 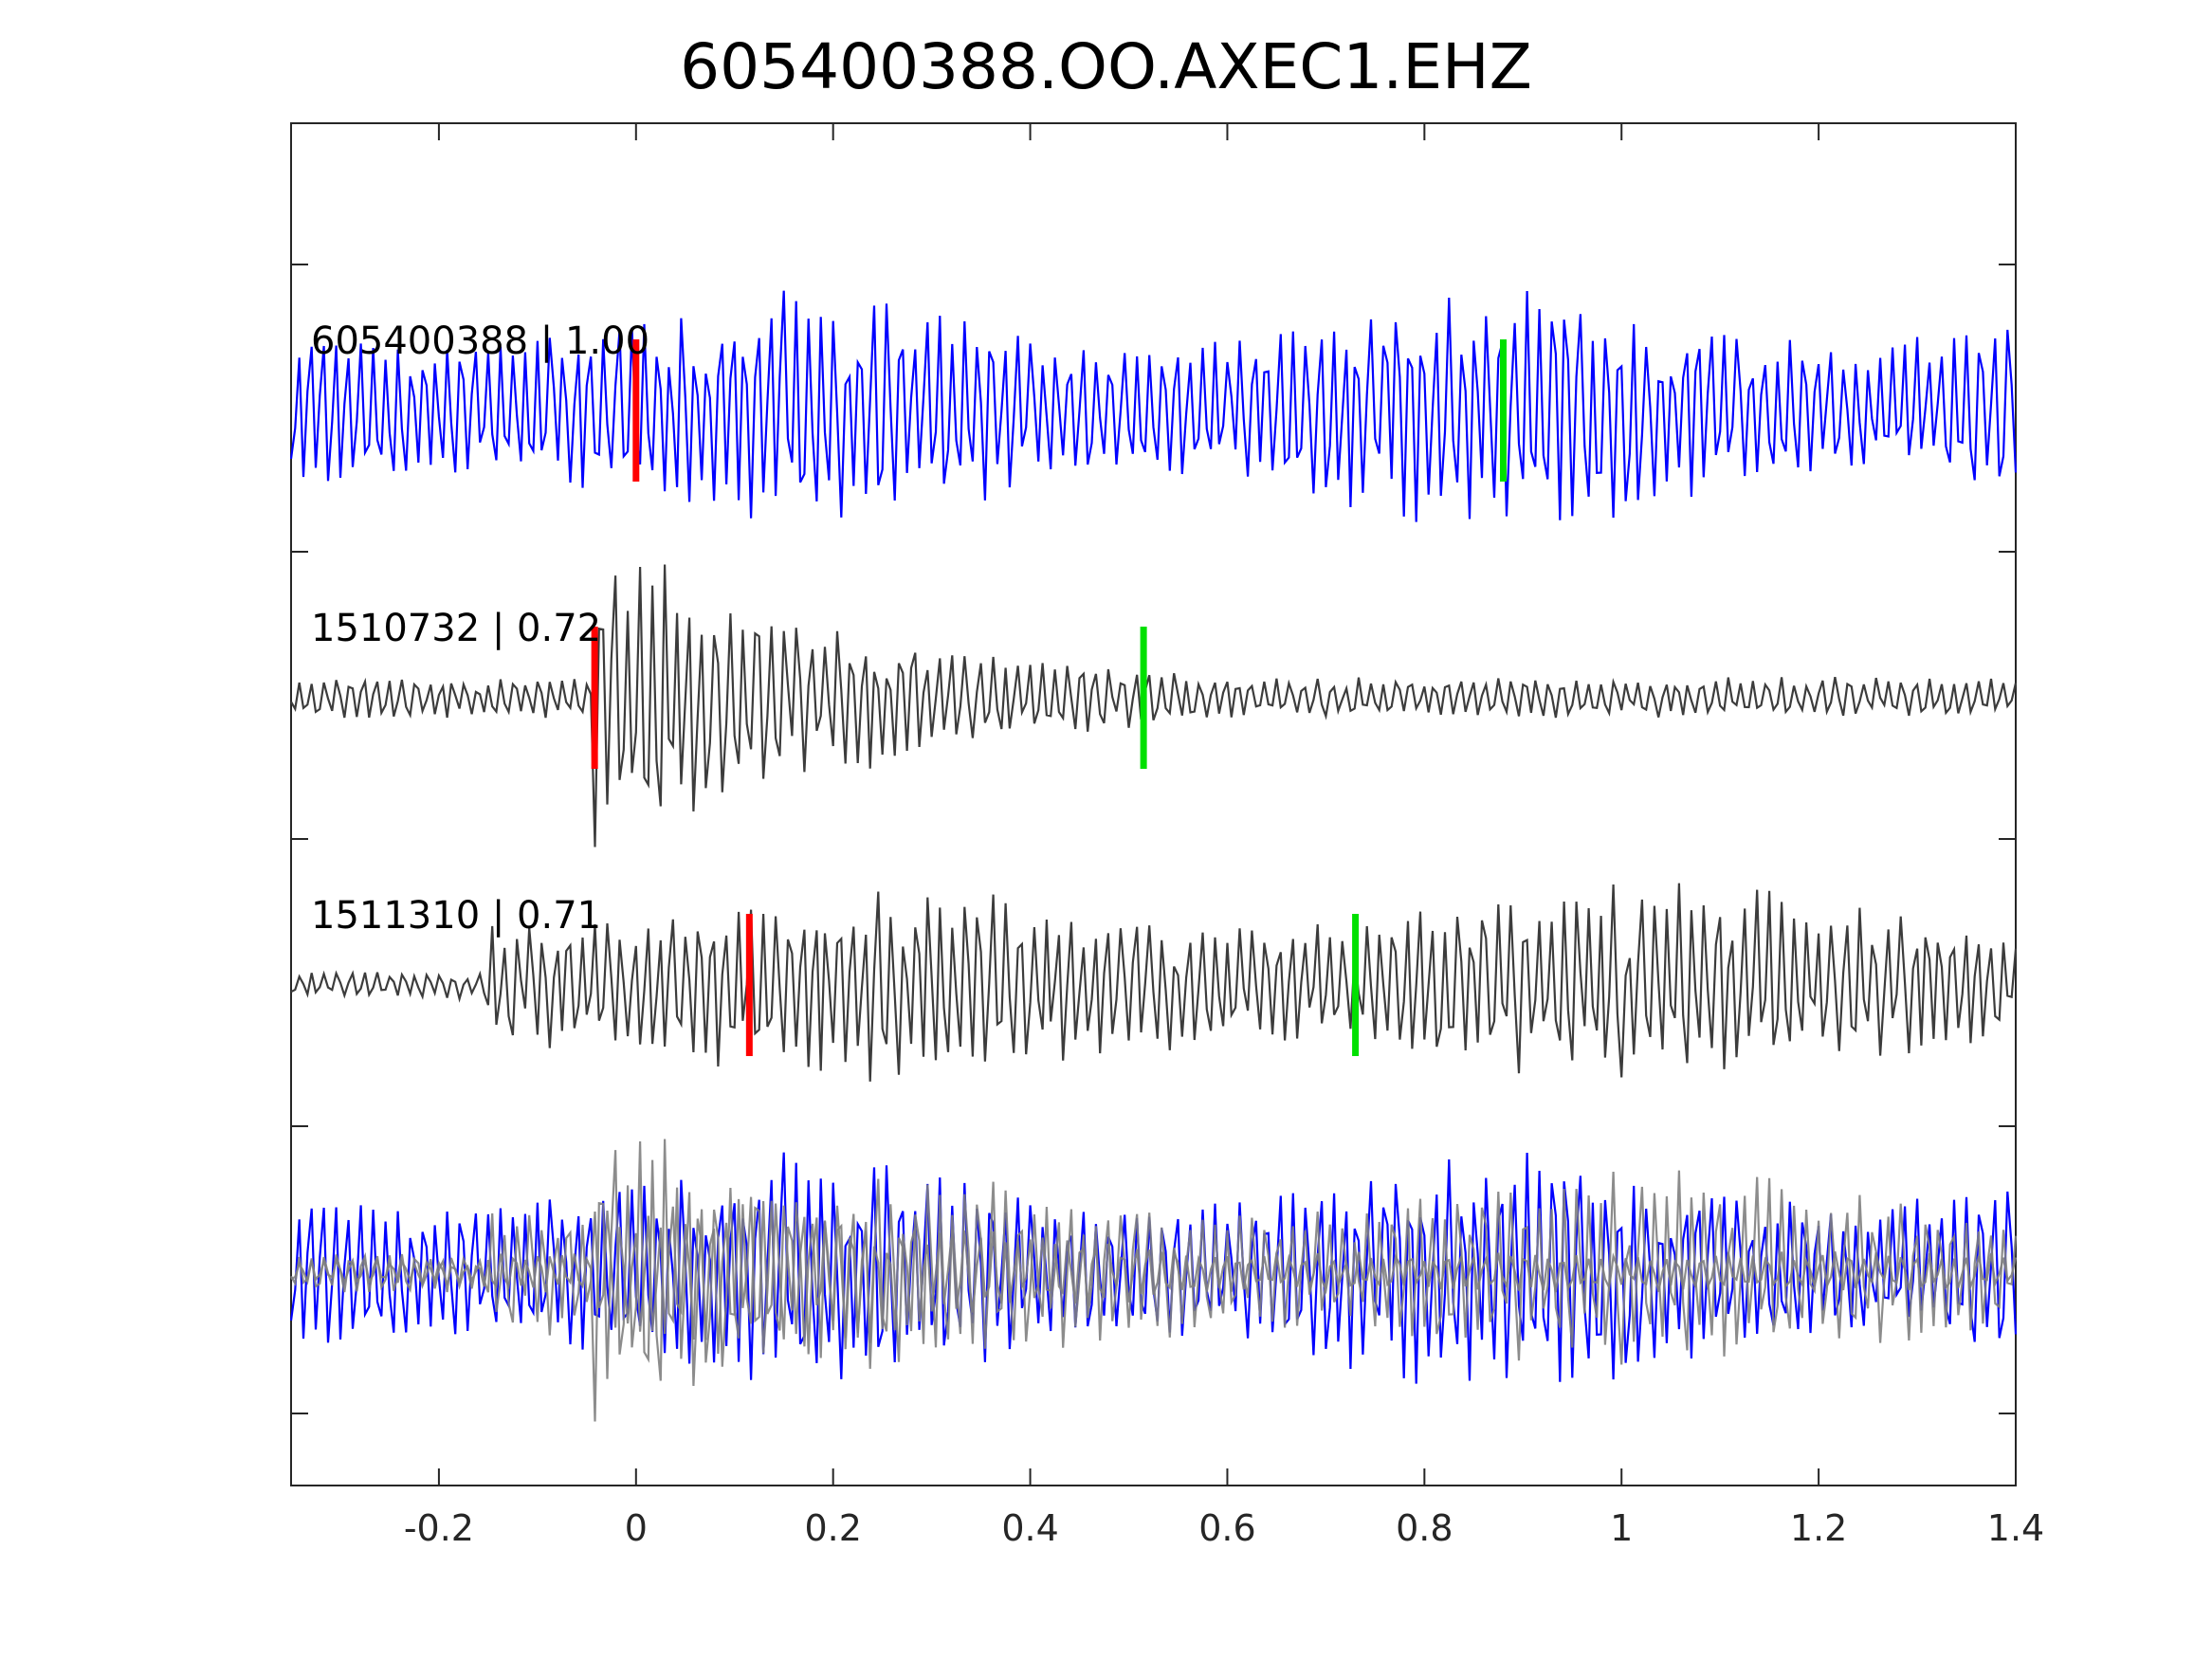 I want to click on x-tick-label: 1, so click(x=1621, y=1528).